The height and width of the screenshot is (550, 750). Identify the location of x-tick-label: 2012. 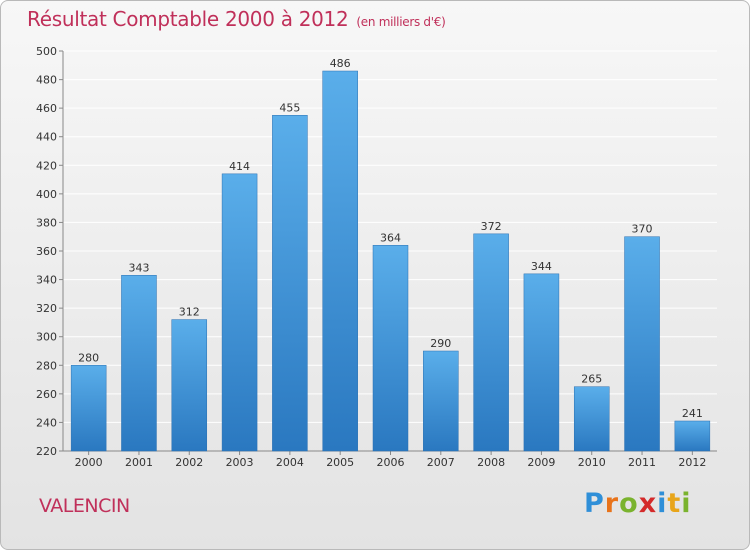
(692, 462).